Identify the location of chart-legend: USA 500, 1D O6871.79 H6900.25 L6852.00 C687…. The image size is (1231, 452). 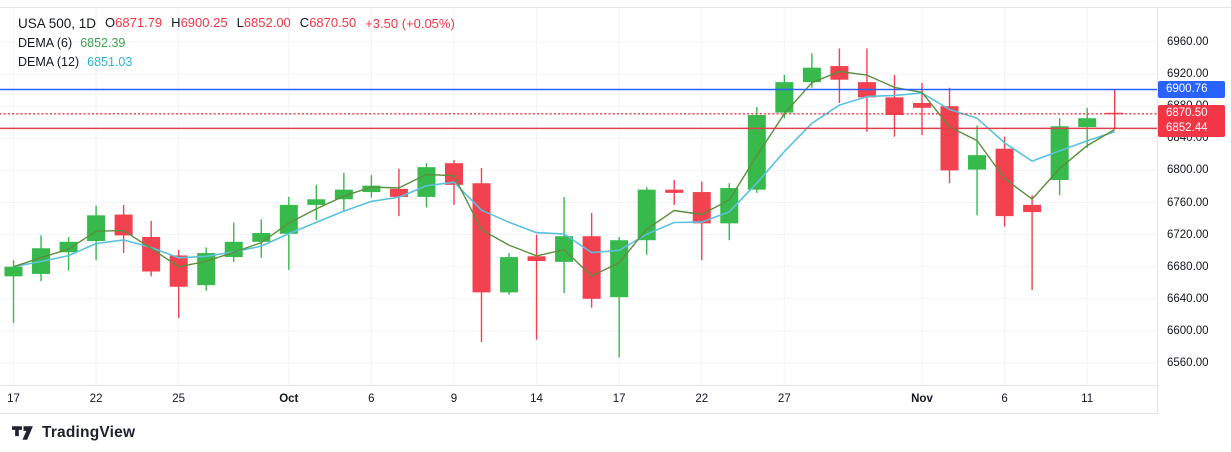
(236, 42).